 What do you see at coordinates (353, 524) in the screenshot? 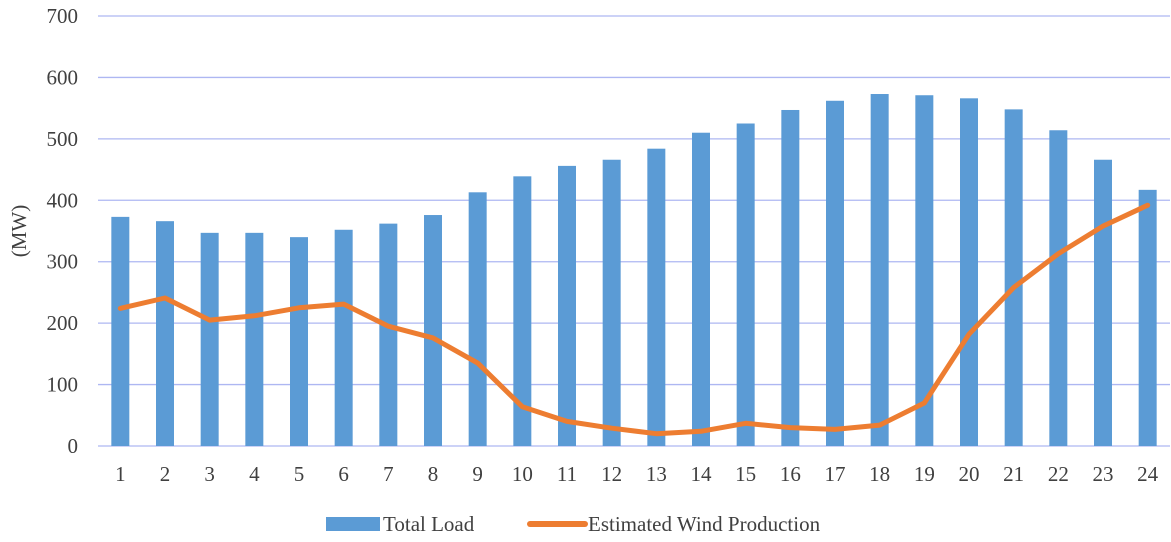
I see `legend-swatch-total-load` at bounding box center [353, 524].